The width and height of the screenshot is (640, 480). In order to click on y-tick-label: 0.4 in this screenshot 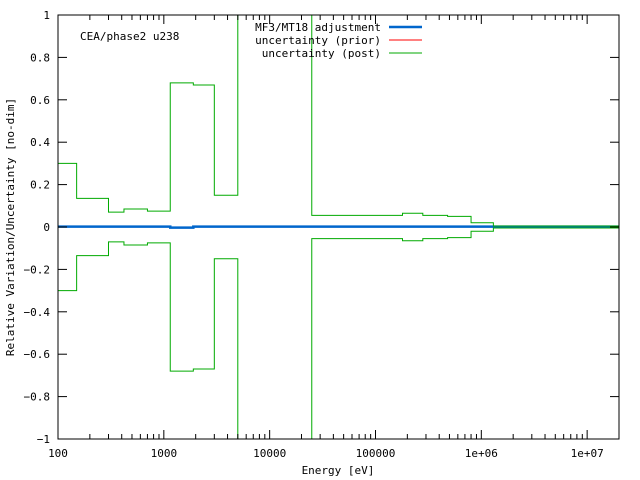, I will do `click(40, 142)`.